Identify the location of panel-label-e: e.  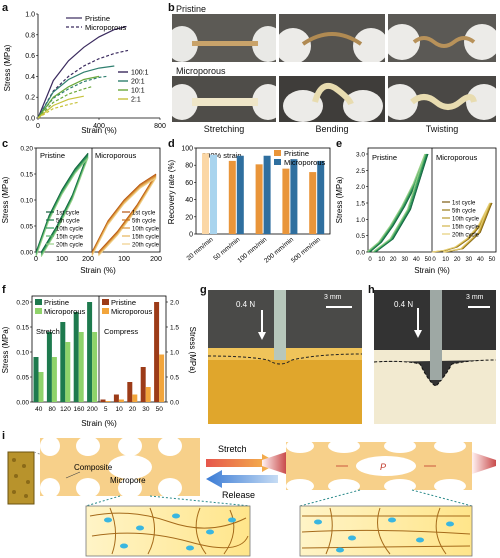
(339, 144).